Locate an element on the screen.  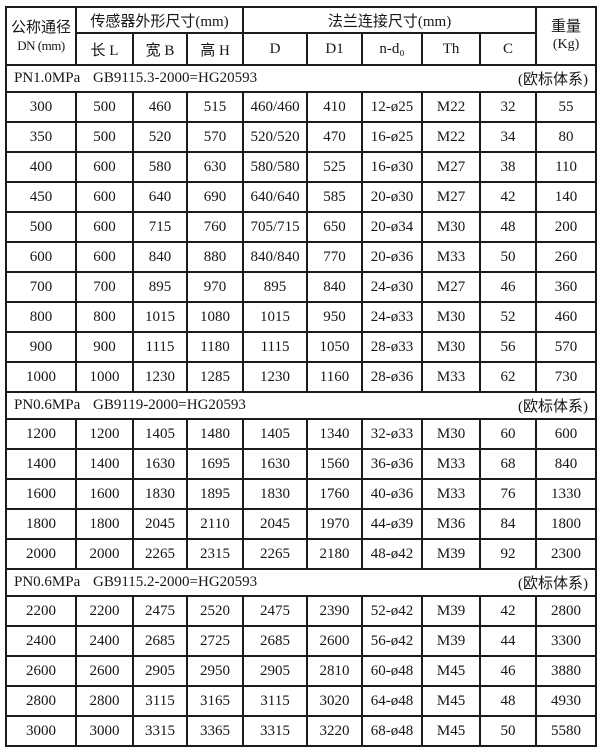
data-cell: 1480 is located at coordinates (215, 434).